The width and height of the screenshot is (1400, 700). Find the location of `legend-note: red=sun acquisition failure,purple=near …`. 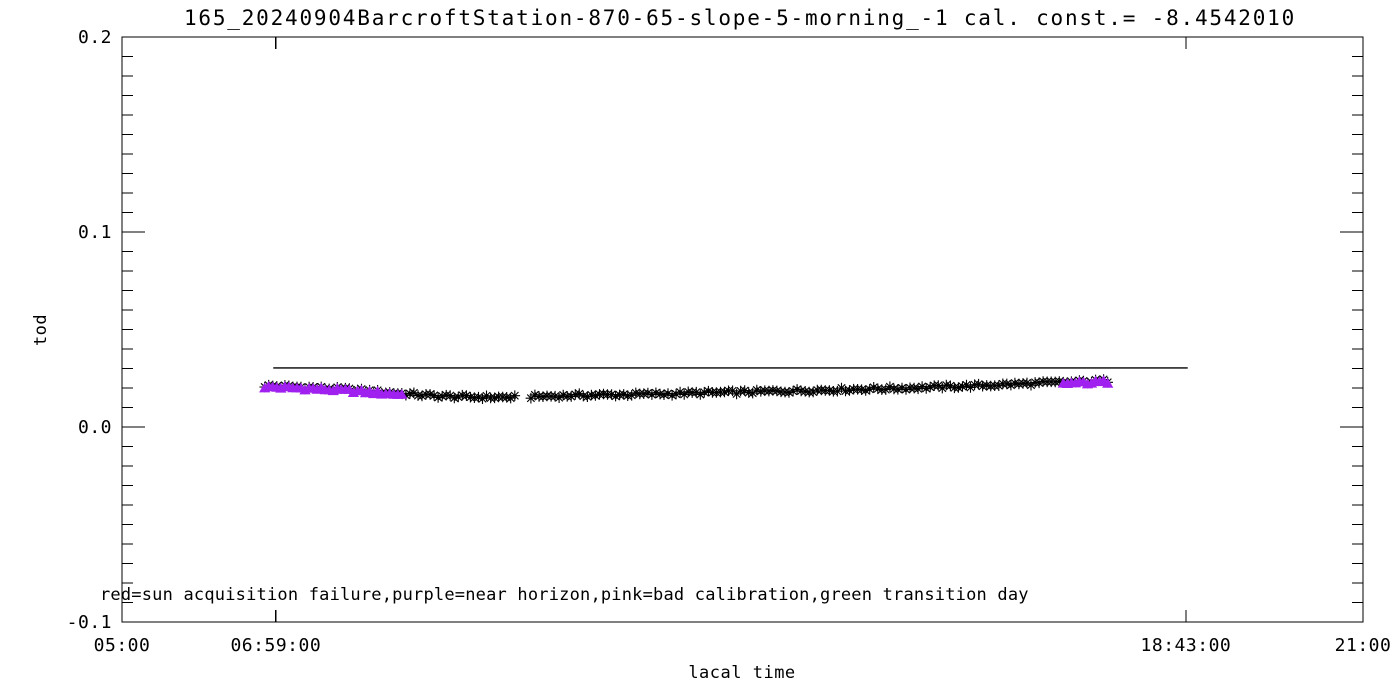

legend-note: red=sun acquisition failure,purple=near … is located at coordinates (564, 595).